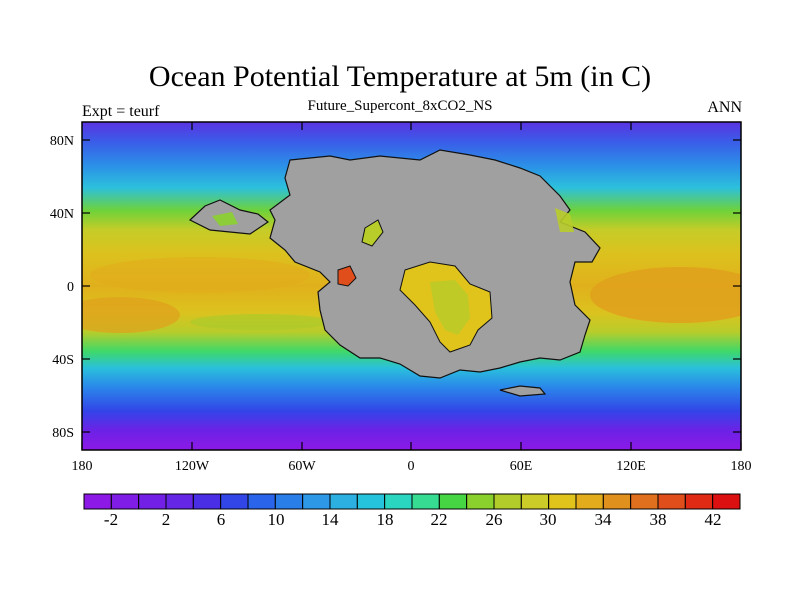 The image size is (800, 600). I want to click on y-tick-label: 0, so click(70, 287).